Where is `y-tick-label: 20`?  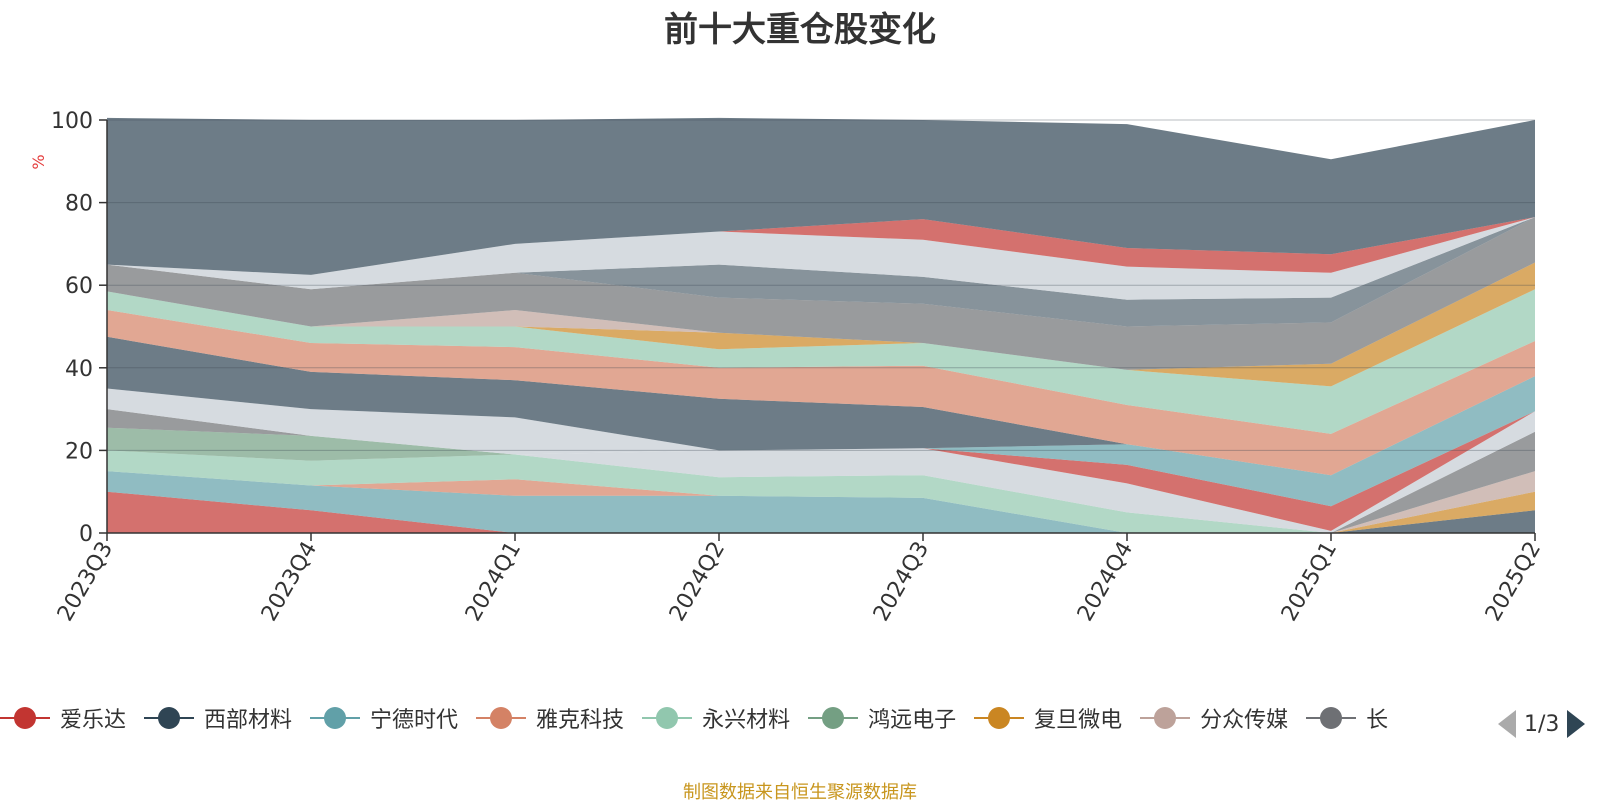
y-tick-label: 20 is located at coordinates (79, 451).